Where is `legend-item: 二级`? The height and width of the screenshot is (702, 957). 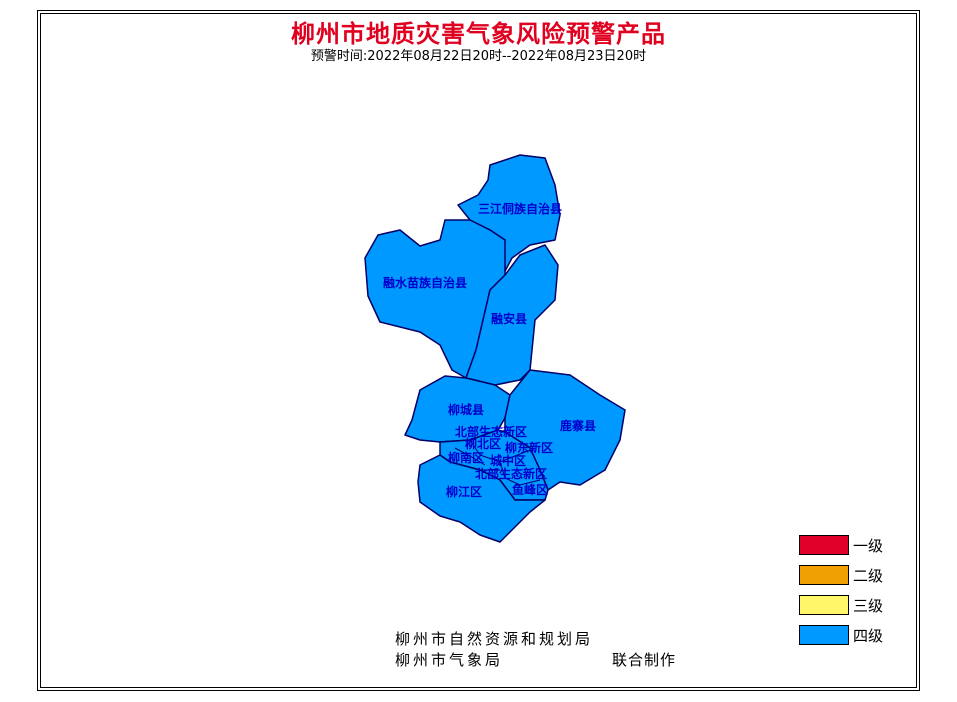 legend-item: 二级 is located at coordinates (841, 575).